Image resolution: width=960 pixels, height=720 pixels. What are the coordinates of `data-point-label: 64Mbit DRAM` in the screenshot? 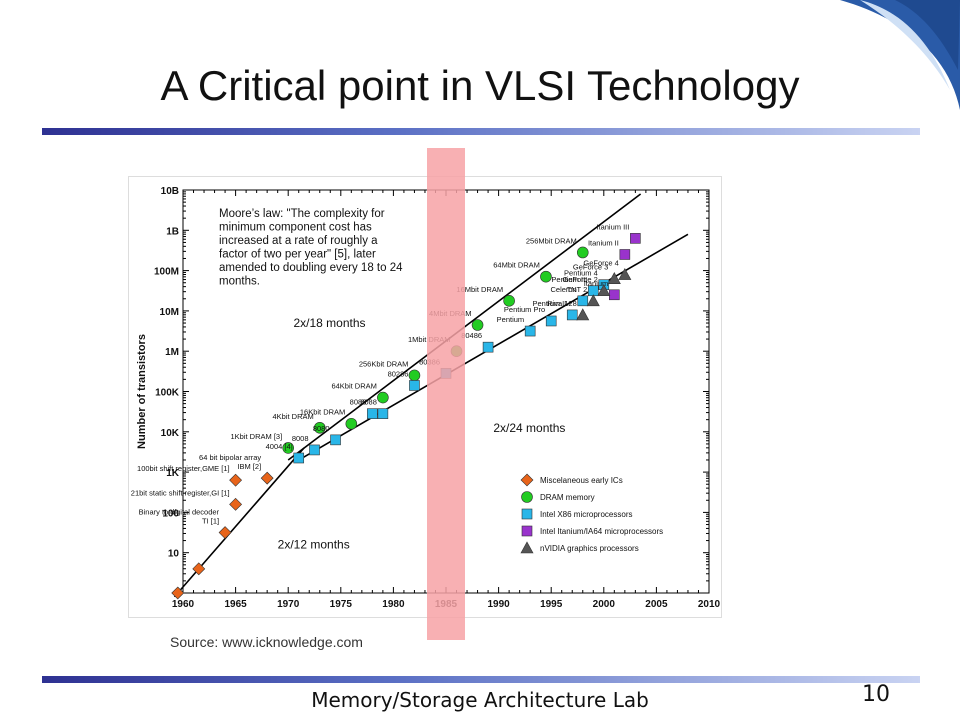 It's located at (516, 265).